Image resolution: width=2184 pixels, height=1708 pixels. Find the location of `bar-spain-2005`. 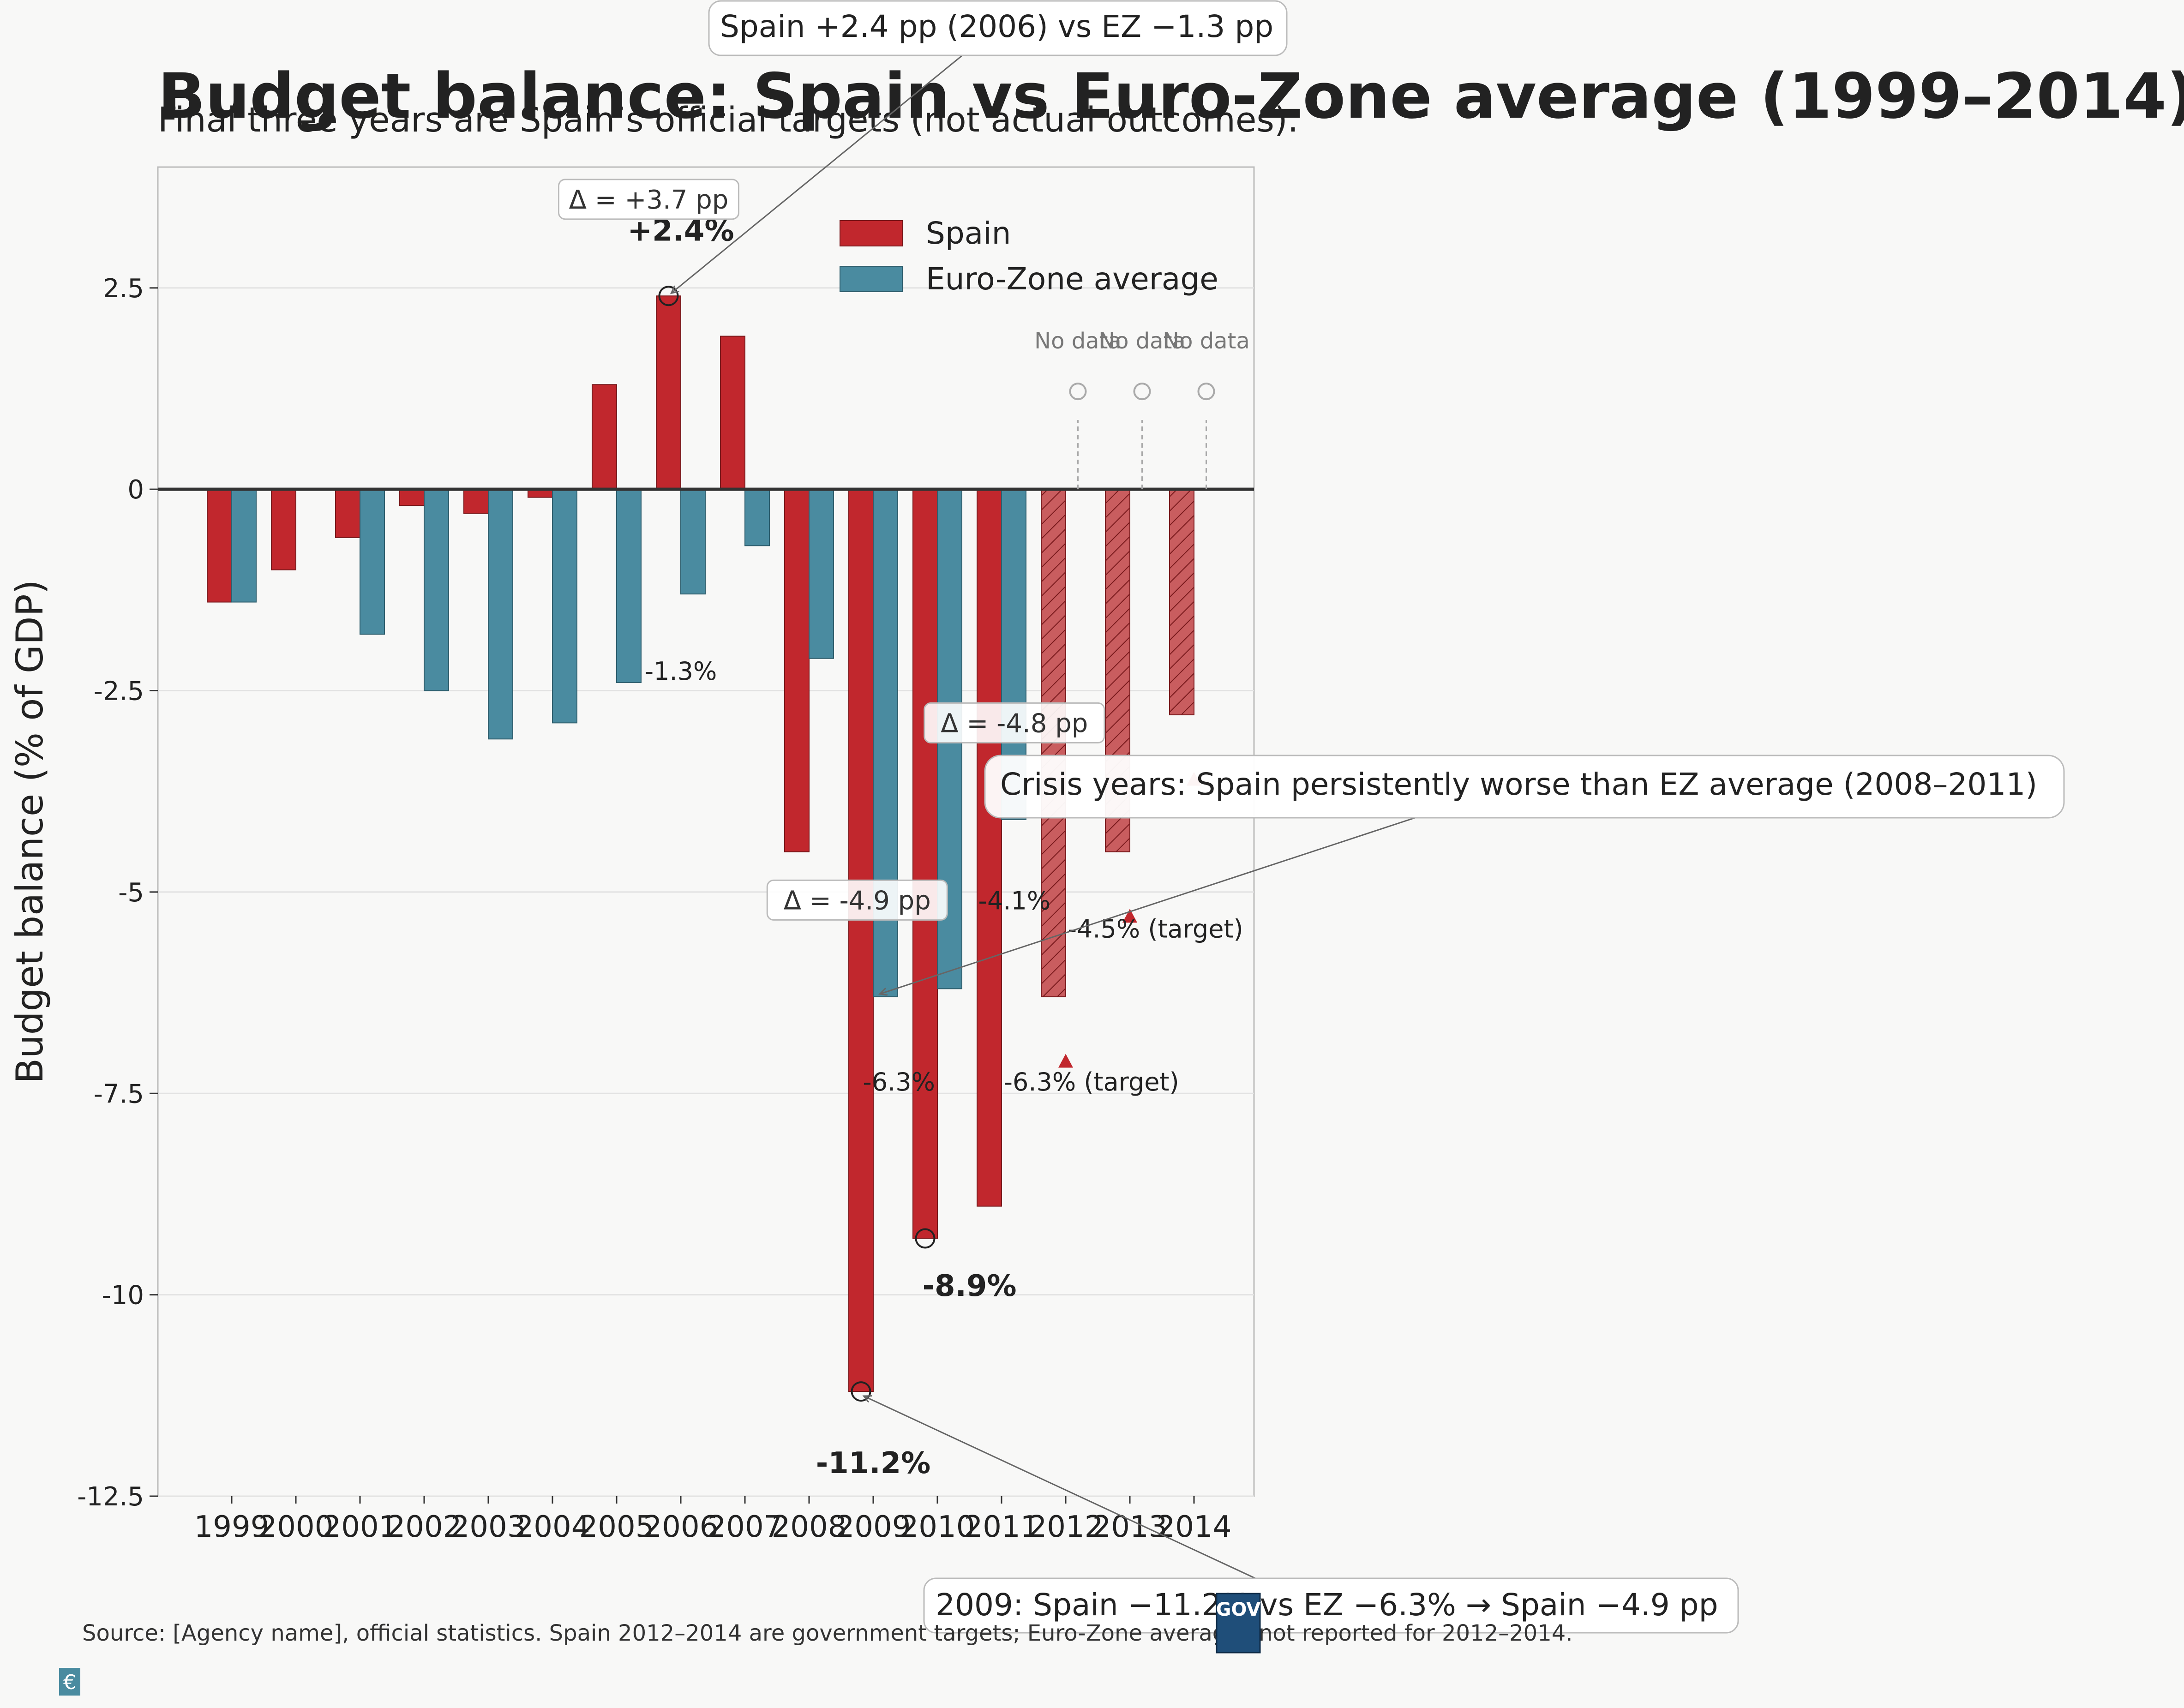

bar-spain-2005 is located at coordinates (604, 437).